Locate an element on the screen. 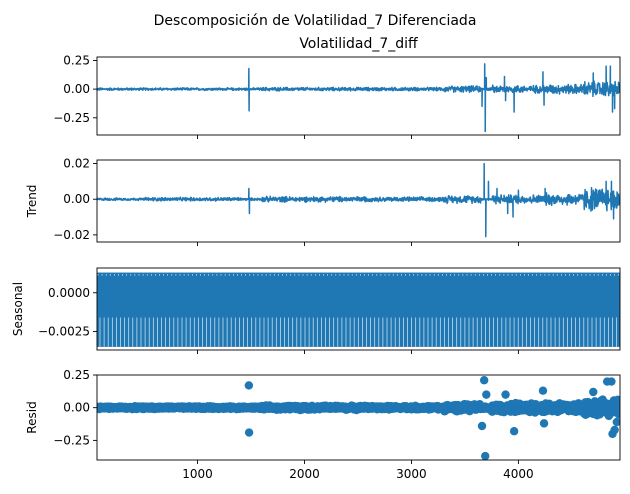 This screenshot has width=630, height=494. y-tick-label: −0.0025 is located at coordinates (64, 331).